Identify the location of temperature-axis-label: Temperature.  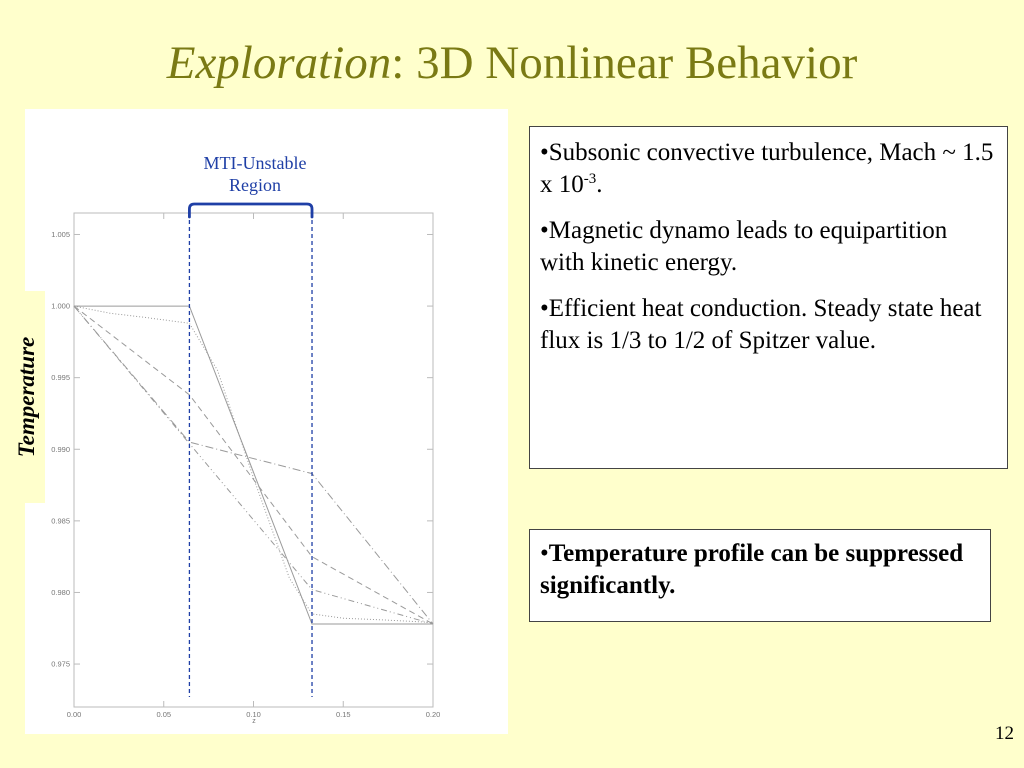
(26, 397).